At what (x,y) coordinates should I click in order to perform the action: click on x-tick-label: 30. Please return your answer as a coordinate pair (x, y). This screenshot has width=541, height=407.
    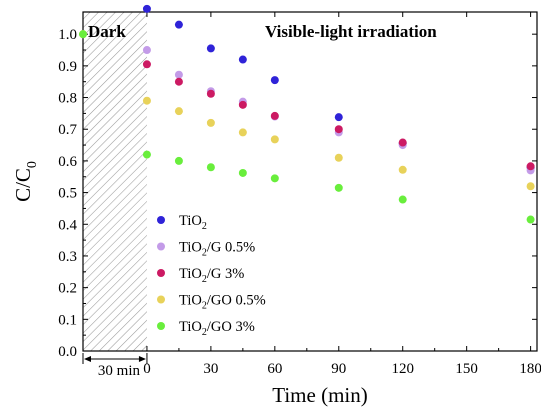
    Looking at the image, I should click on (210, 369).